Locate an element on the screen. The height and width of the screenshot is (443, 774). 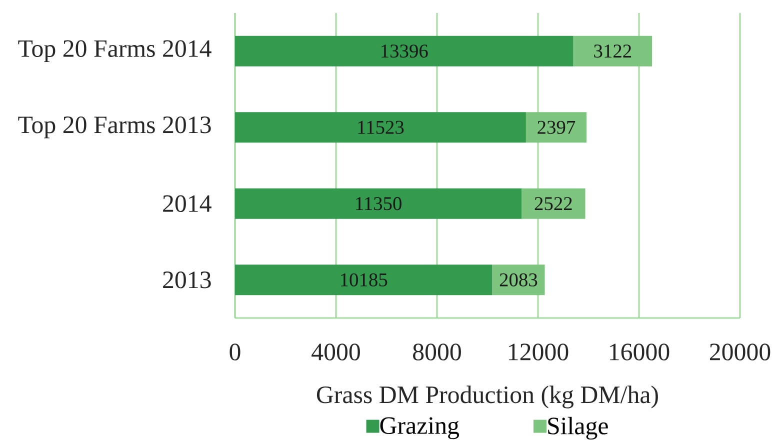
x-axis-title: Grass DM Production (kg DM/ha) is located at coordinates (487, 397).